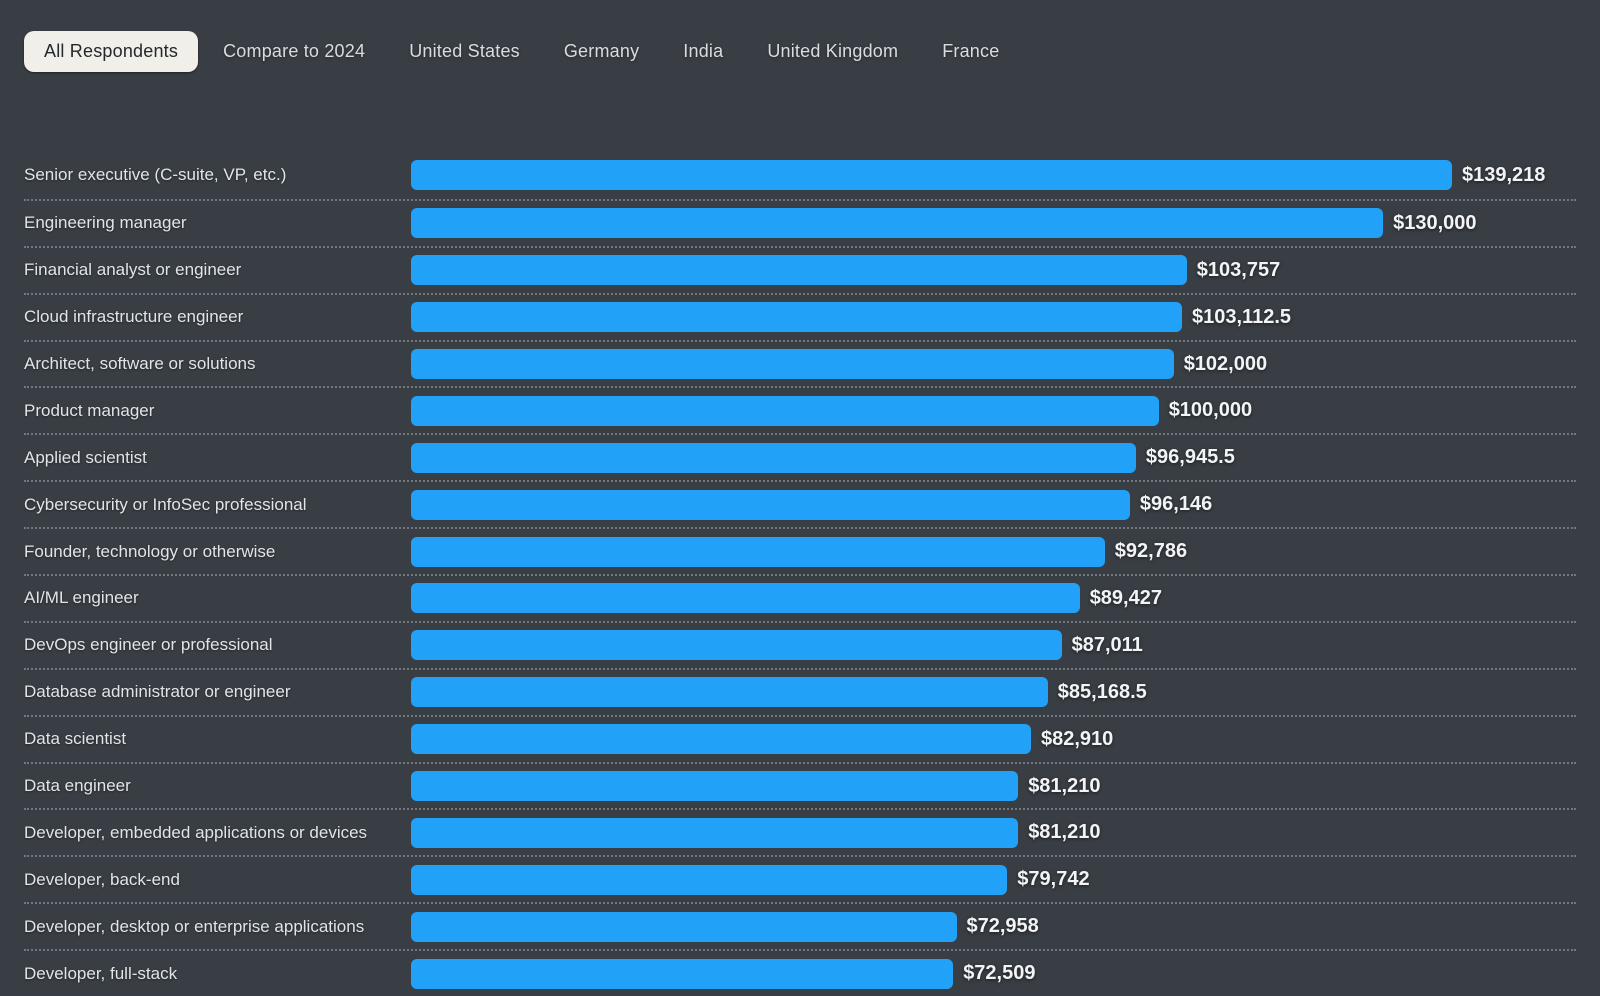 The height and width of the screenshot is (996, 1600). I want to click on bar-area: $72,958, so click(993, 926).